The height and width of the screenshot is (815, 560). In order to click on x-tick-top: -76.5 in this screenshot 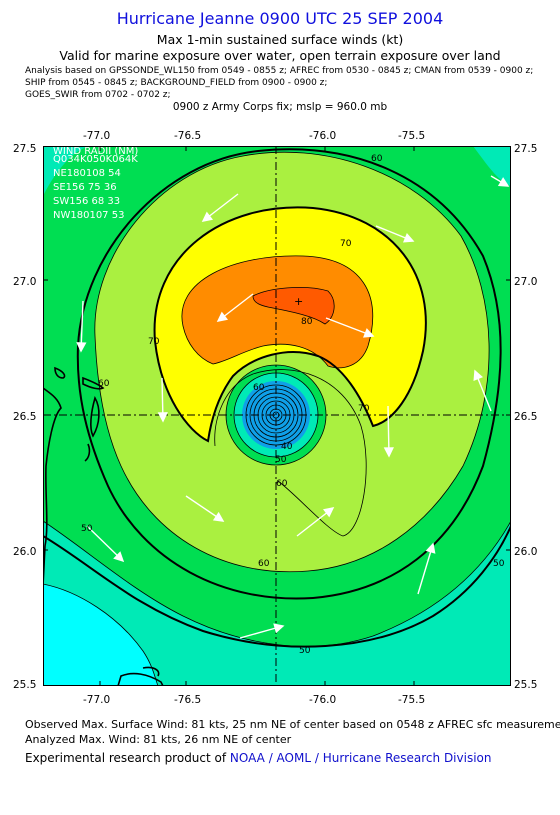, I will do `click(187, 136)`.